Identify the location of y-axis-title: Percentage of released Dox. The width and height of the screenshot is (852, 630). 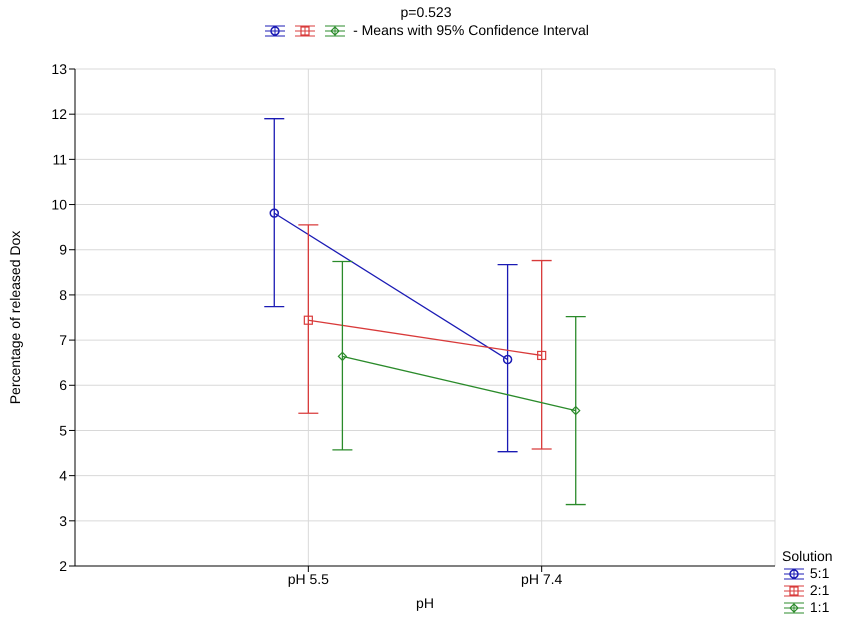
(14, 317).